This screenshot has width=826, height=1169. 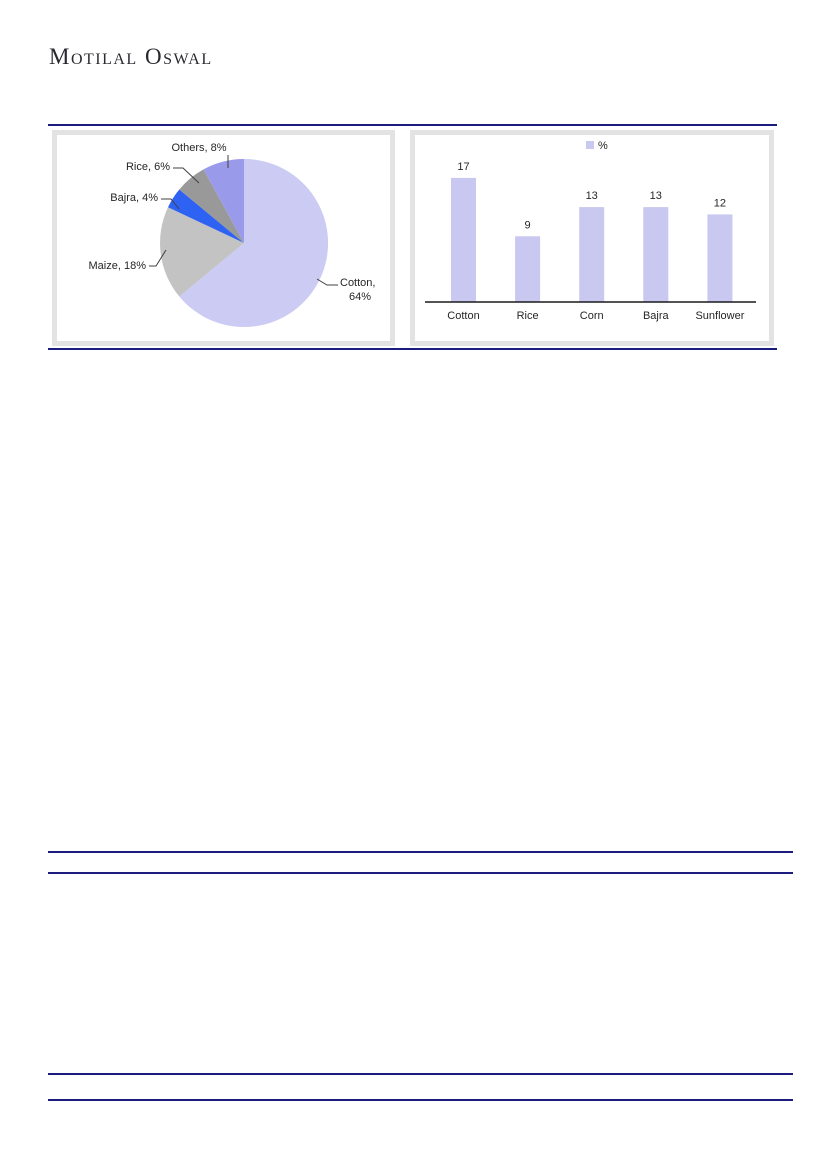 What do you see at coordinates (528, 269) in the screenshot?
I see `bar-rice` at bounding box center [528, 269].